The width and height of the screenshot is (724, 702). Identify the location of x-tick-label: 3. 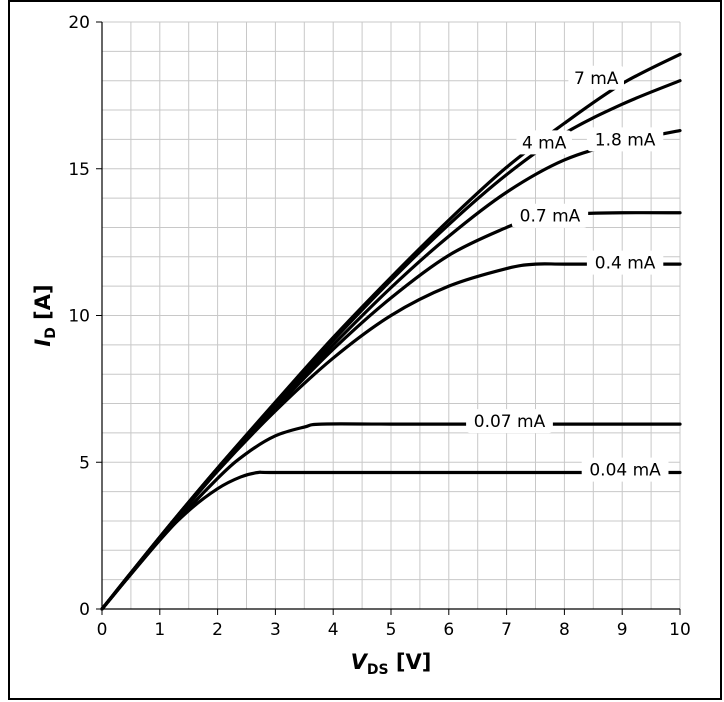
(275, 630).